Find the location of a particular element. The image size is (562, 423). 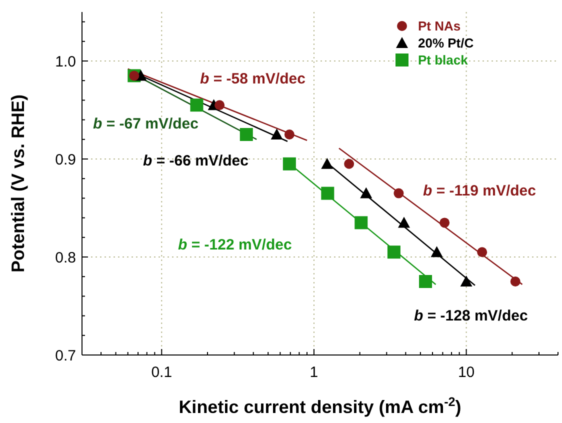

annotation: b = -58 mV/dec is located at coordinates (253, 79).